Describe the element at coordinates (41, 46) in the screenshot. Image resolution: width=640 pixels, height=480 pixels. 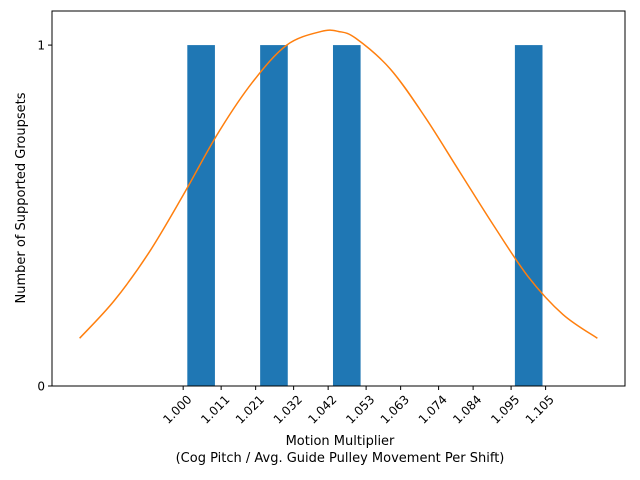
I see `y-tick-label: 1` at that location.